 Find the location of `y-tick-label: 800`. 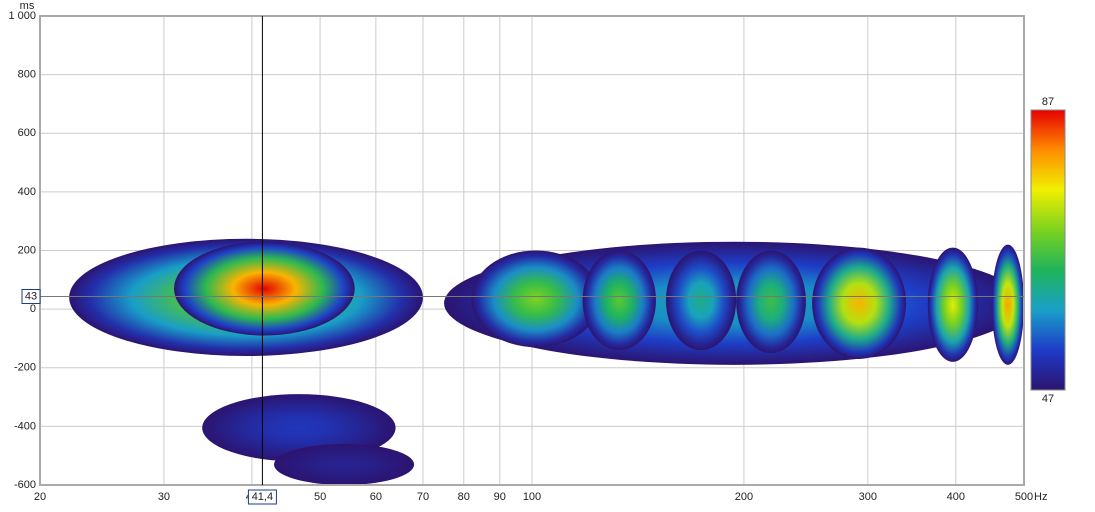

y-tick-label: 800 is located at coordinates (27, 75).